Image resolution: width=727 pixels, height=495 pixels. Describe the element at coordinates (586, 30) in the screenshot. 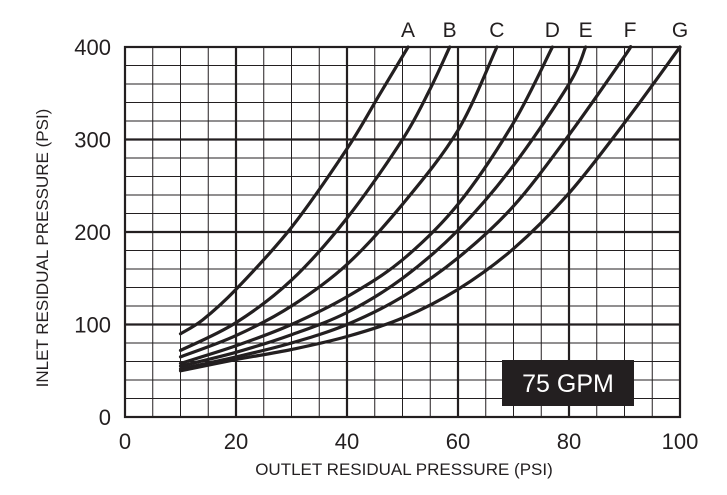

I see `curve-label-e: E` at that location.